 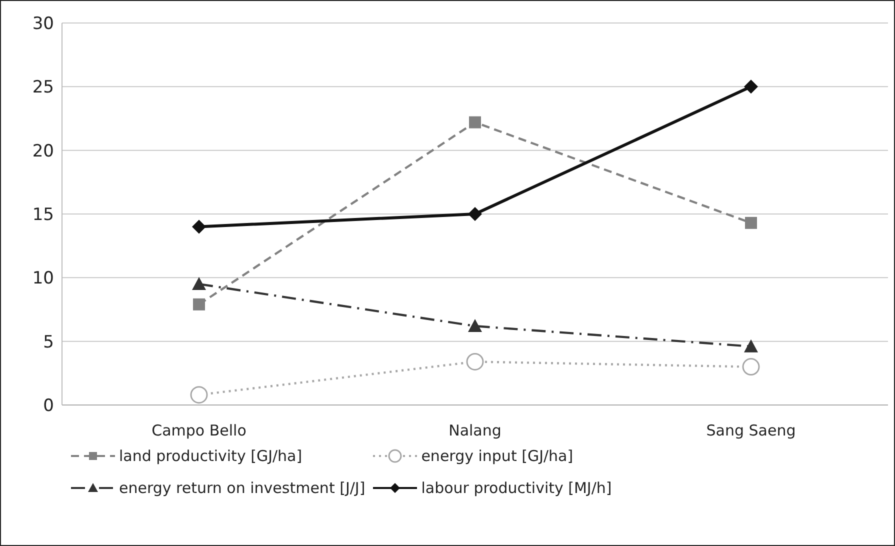 I want to click on y-tick-label: 15, so click(x=43, y=215).